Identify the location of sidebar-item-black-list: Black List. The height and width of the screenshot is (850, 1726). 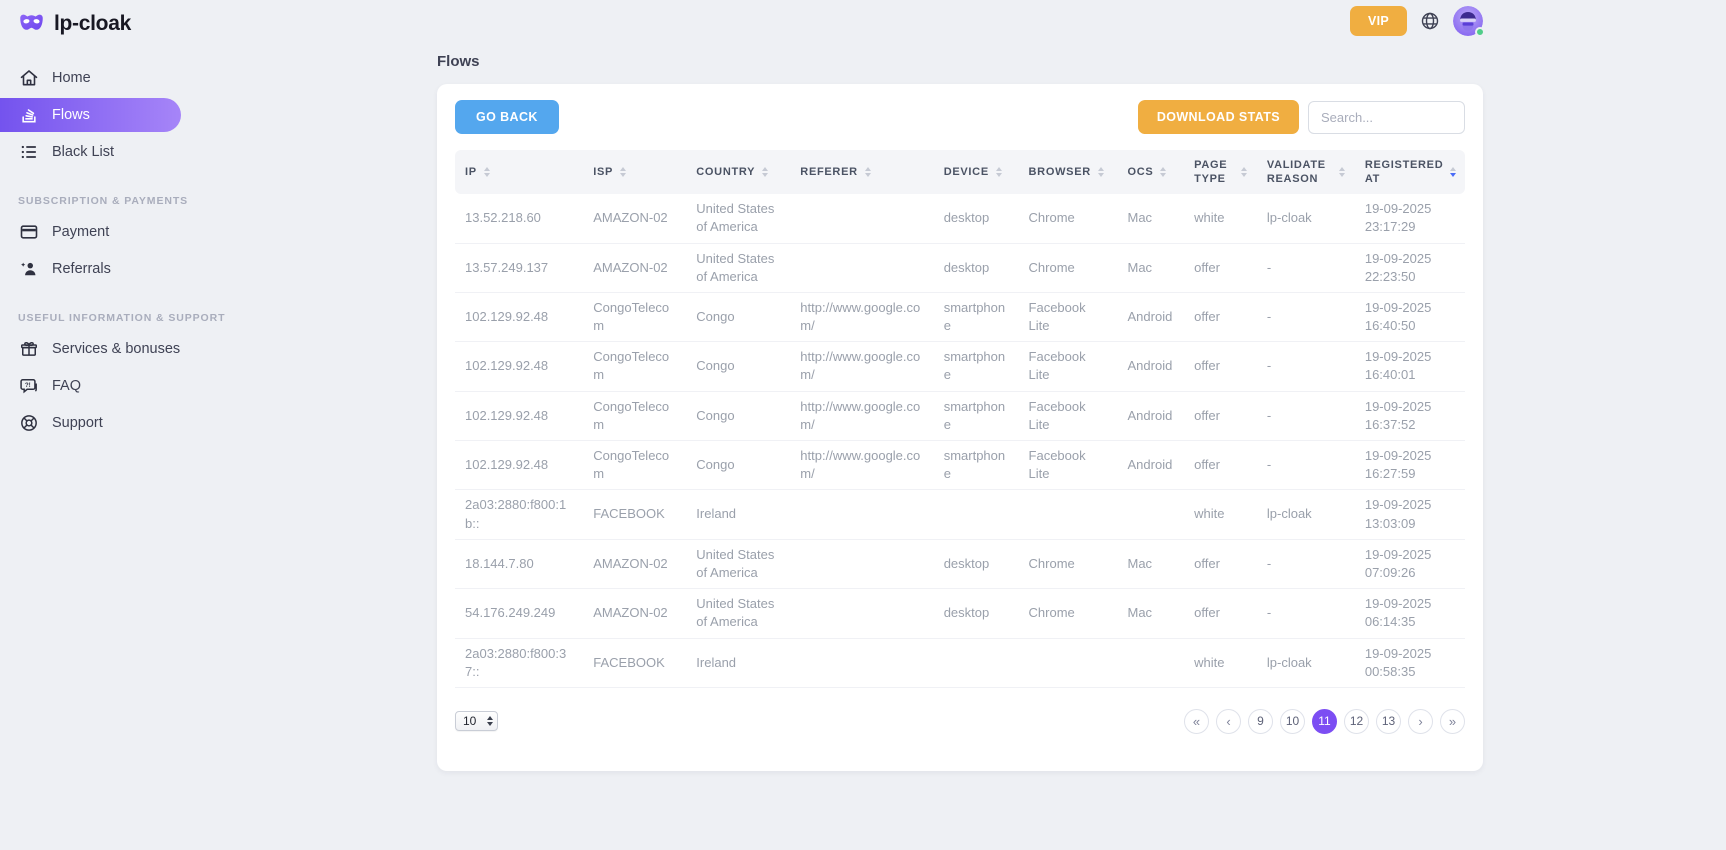
(110, 152).